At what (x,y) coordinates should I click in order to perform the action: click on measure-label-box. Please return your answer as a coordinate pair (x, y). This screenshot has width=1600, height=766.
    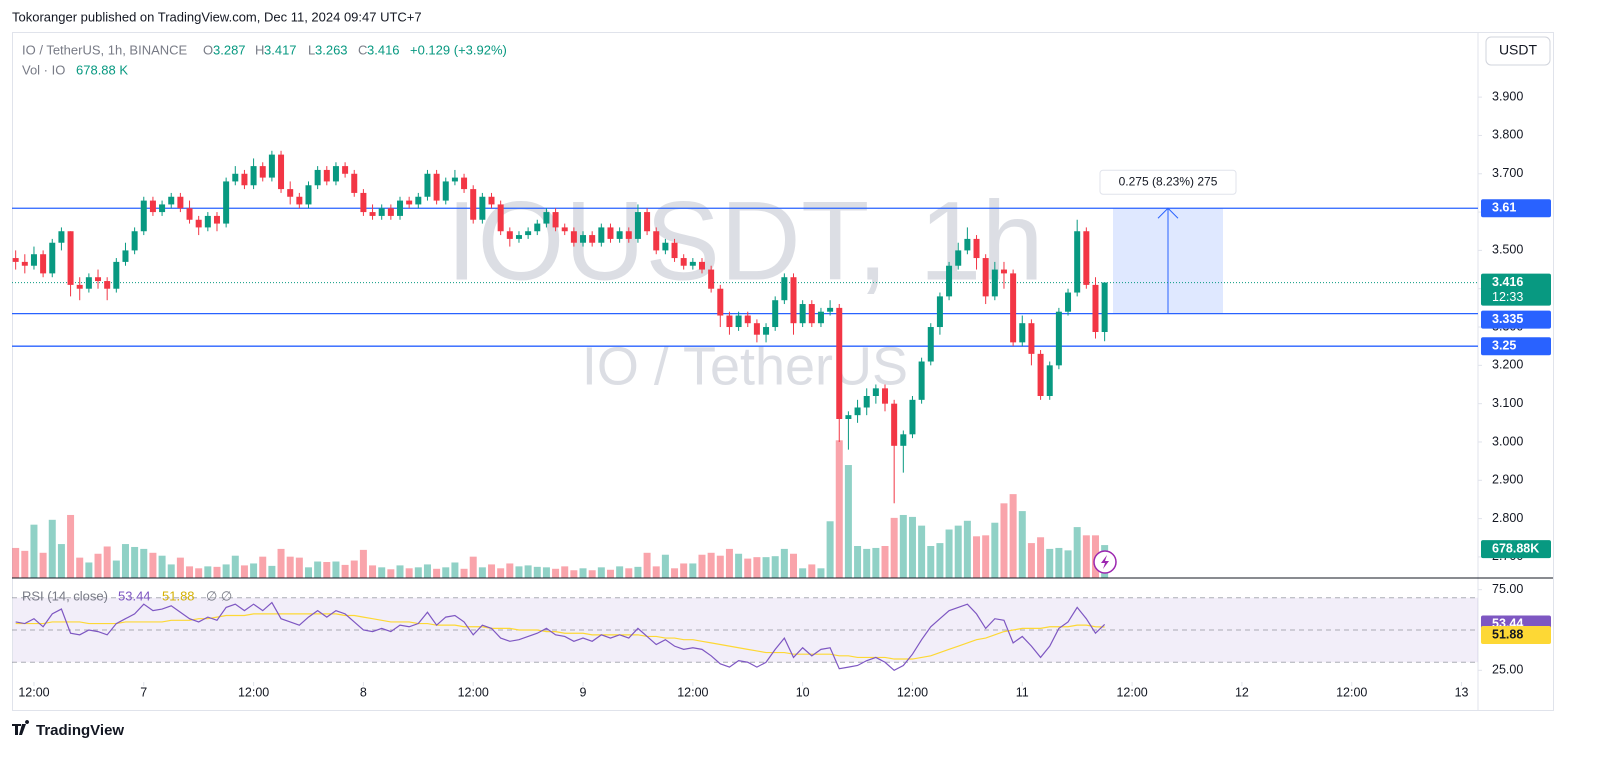
    Looking at the image, I should click on (1168, 182).